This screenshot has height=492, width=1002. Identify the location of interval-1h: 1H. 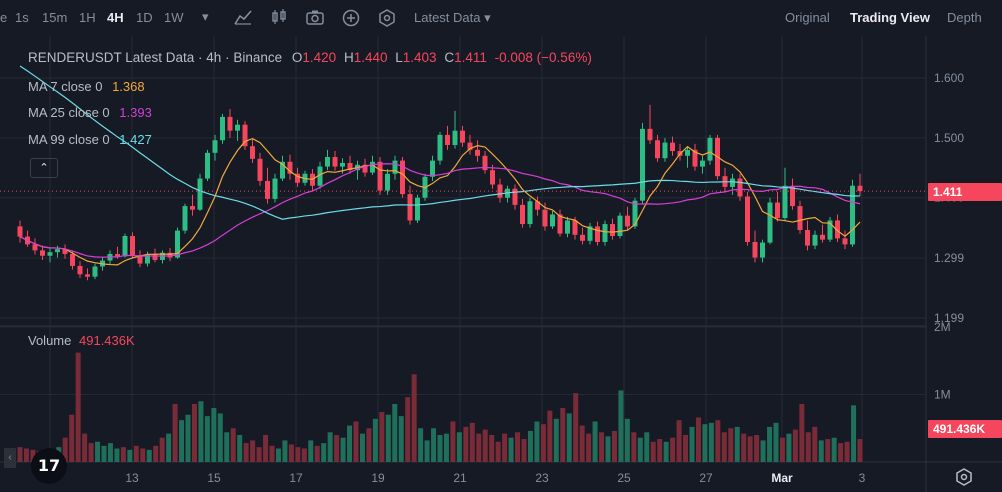
(87, 17).